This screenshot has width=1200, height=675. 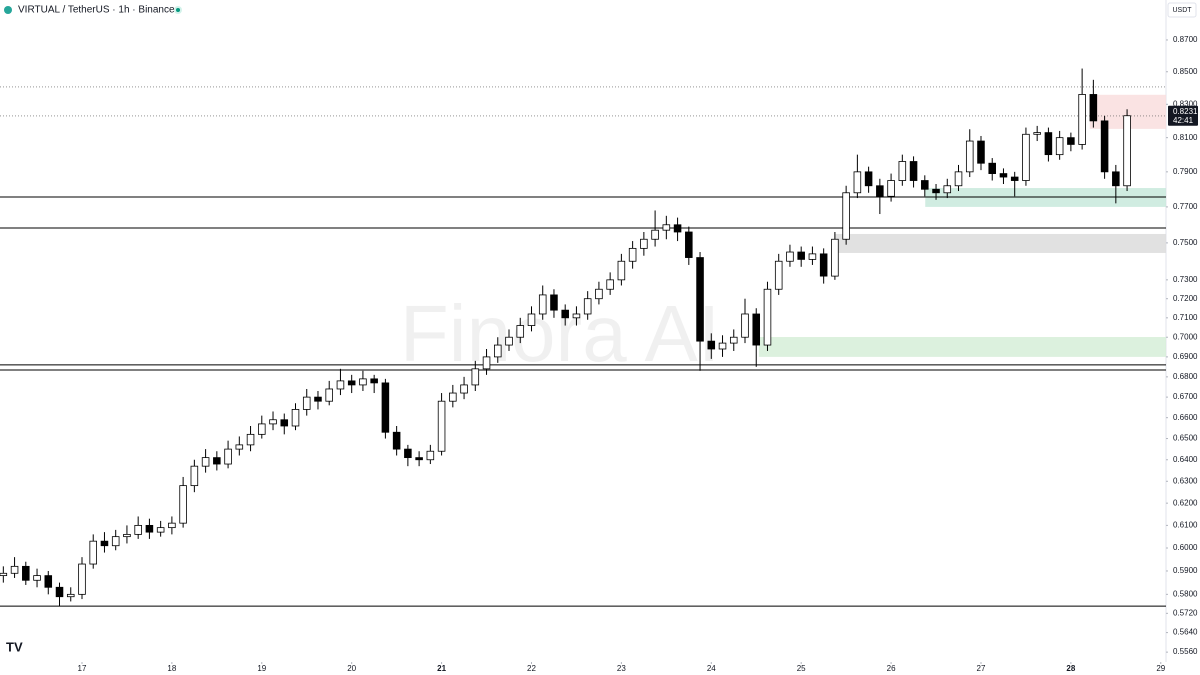 I want to click on currency: USDT, so click(x=1182, y=10).